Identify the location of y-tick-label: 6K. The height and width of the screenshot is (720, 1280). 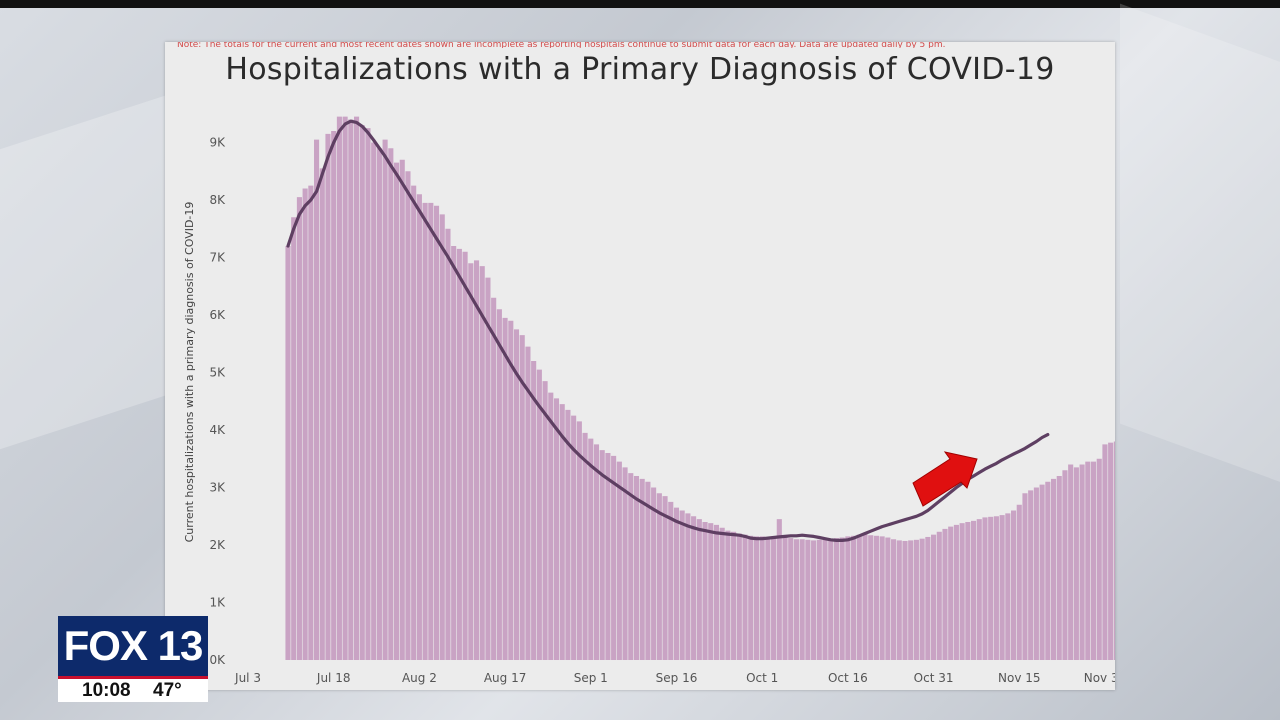
(217, 315).